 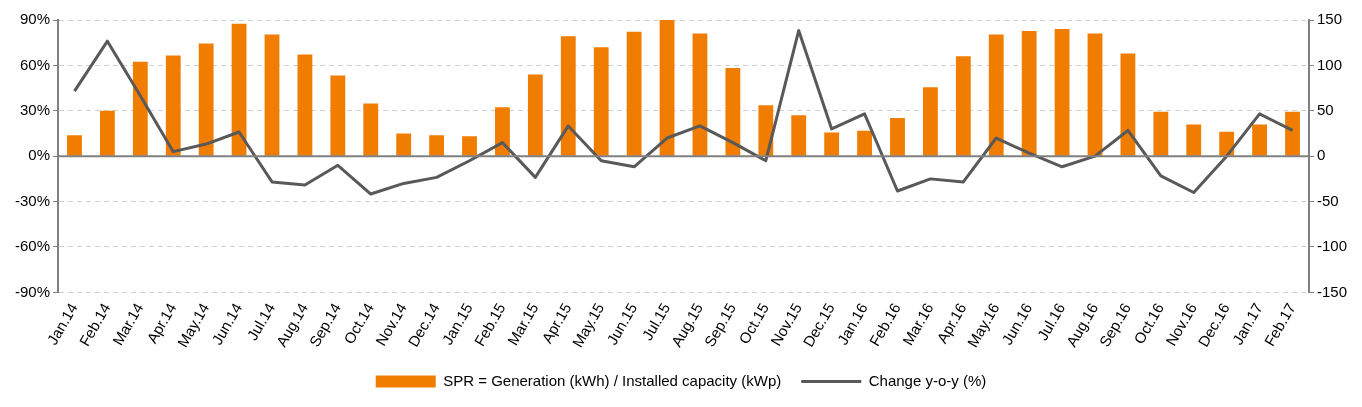 I want to click on y2-tick-label: -150, so click(x=1332, y=291).